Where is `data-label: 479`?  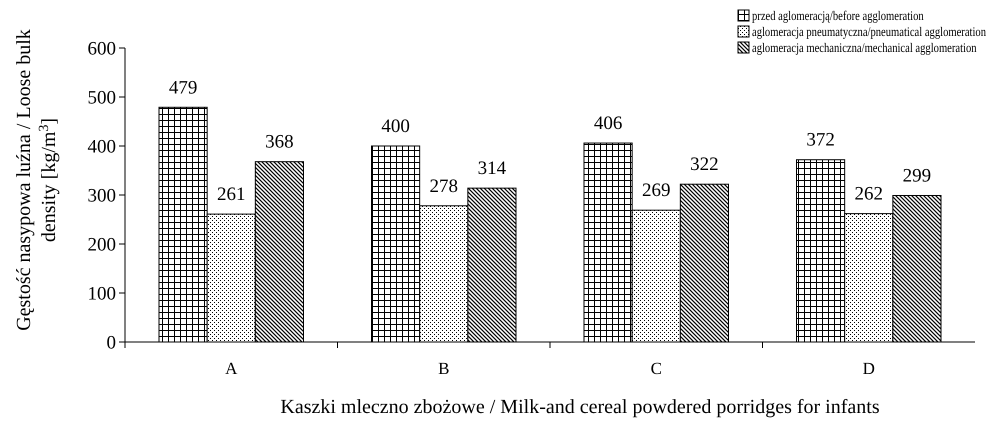
data-label: 479 is located at coordinates (183, 87).